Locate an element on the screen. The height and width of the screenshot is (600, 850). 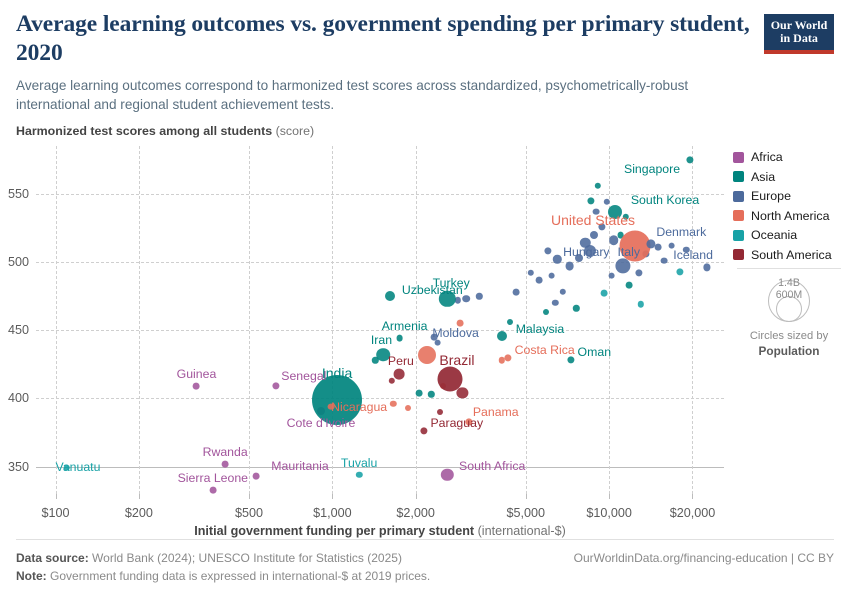
data-point-united-states is located at coordinates (635, 246).